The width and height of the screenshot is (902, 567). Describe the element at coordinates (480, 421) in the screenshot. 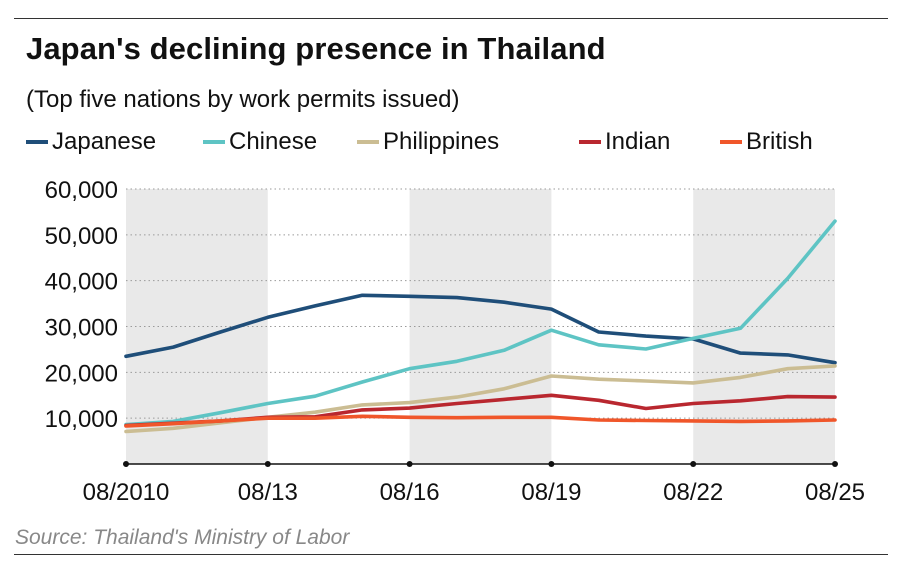

I see `series-line-british` at that location.